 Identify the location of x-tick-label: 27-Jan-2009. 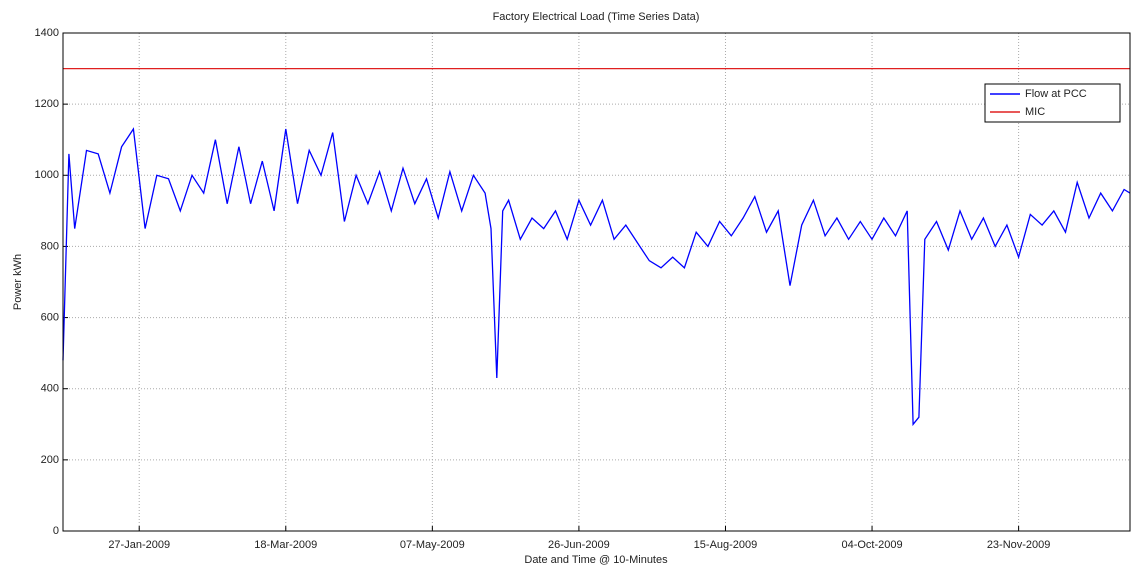
(139, 545).